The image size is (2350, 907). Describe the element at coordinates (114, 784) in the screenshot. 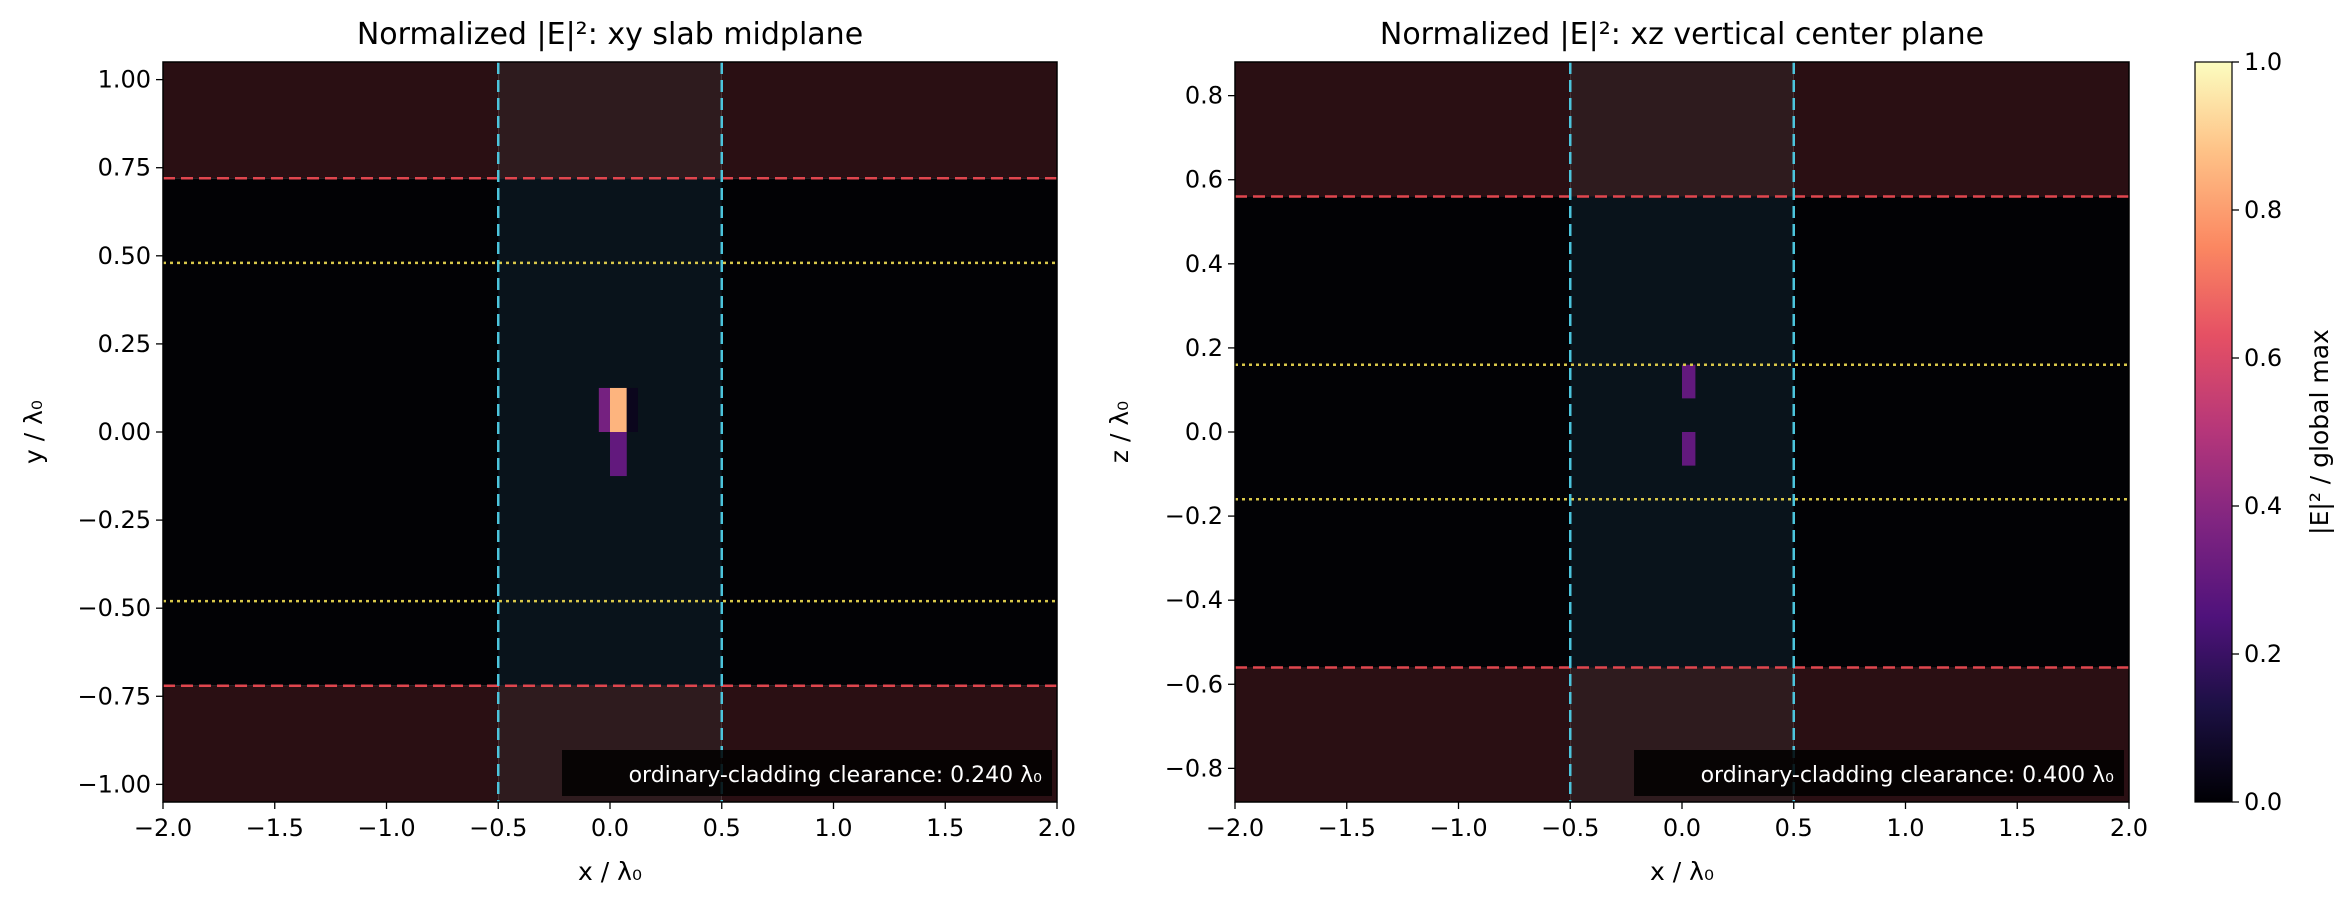

I see `y-tick-label: −1.00` at that location.